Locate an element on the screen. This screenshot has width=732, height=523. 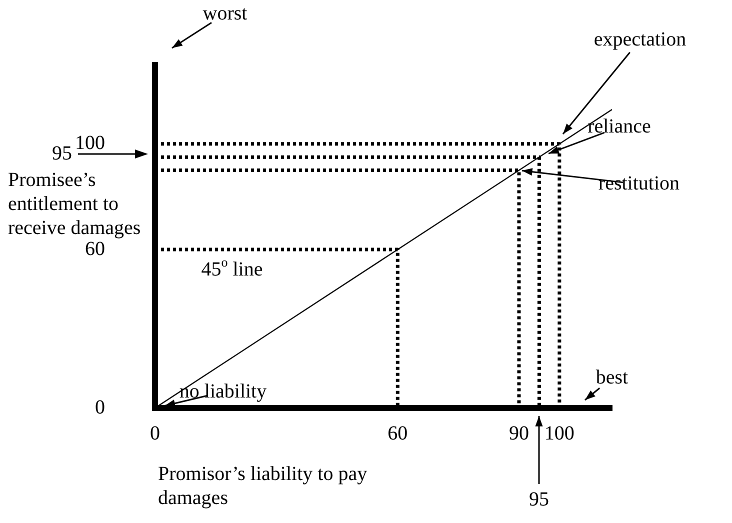
x-axis-title: Promisor’s liability to pay damages is located at coordinates (263, 486).